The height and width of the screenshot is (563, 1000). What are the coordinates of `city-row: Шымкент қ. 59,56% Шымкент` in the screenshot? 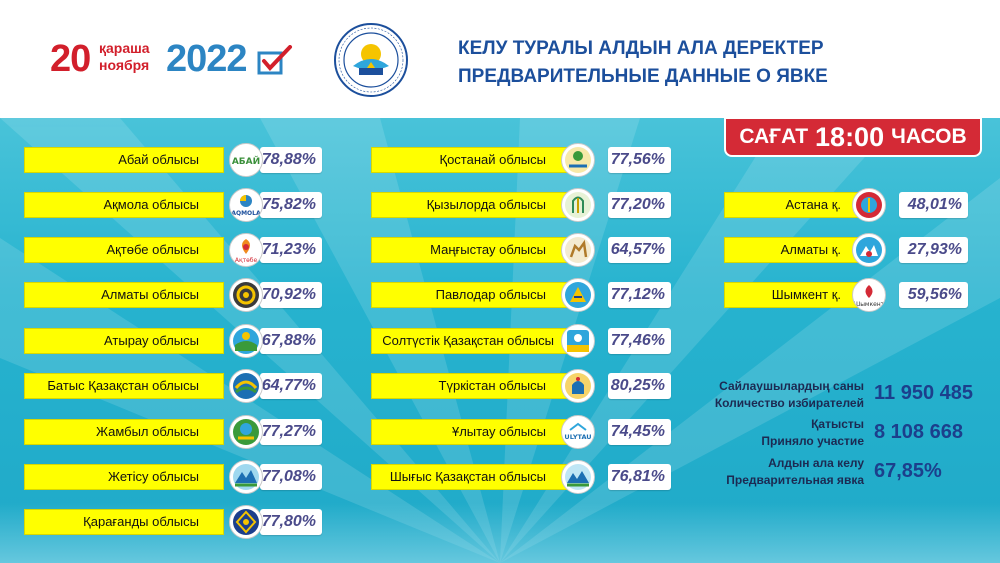 It's located at (846, 295).